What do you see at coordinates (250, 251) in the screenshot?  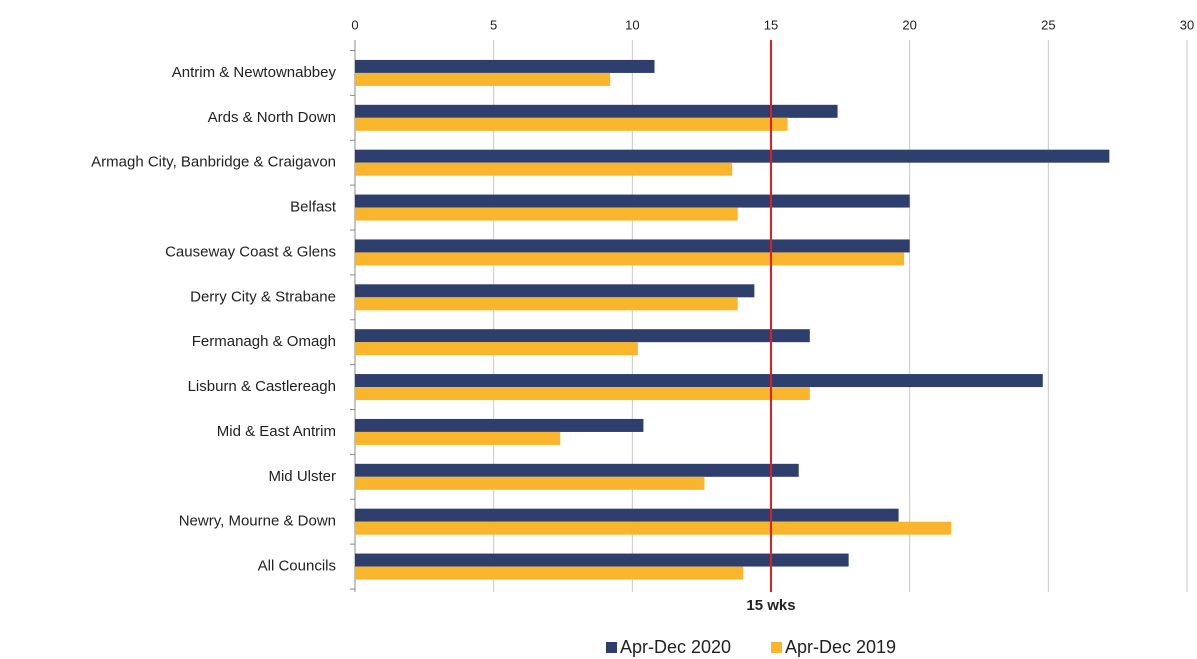 I see `y-tick-label: Causeway Coast & Glens` at bounding box center [250, 251].